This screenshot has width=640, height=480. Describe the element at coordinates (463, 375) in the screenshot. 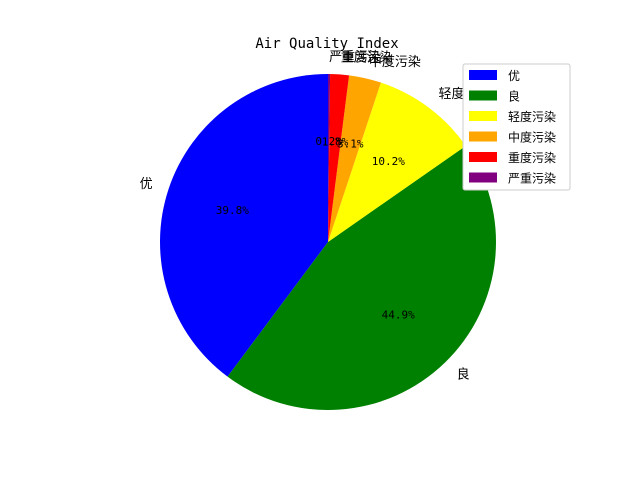

I see `pie-category-label-2: 良` at that location.